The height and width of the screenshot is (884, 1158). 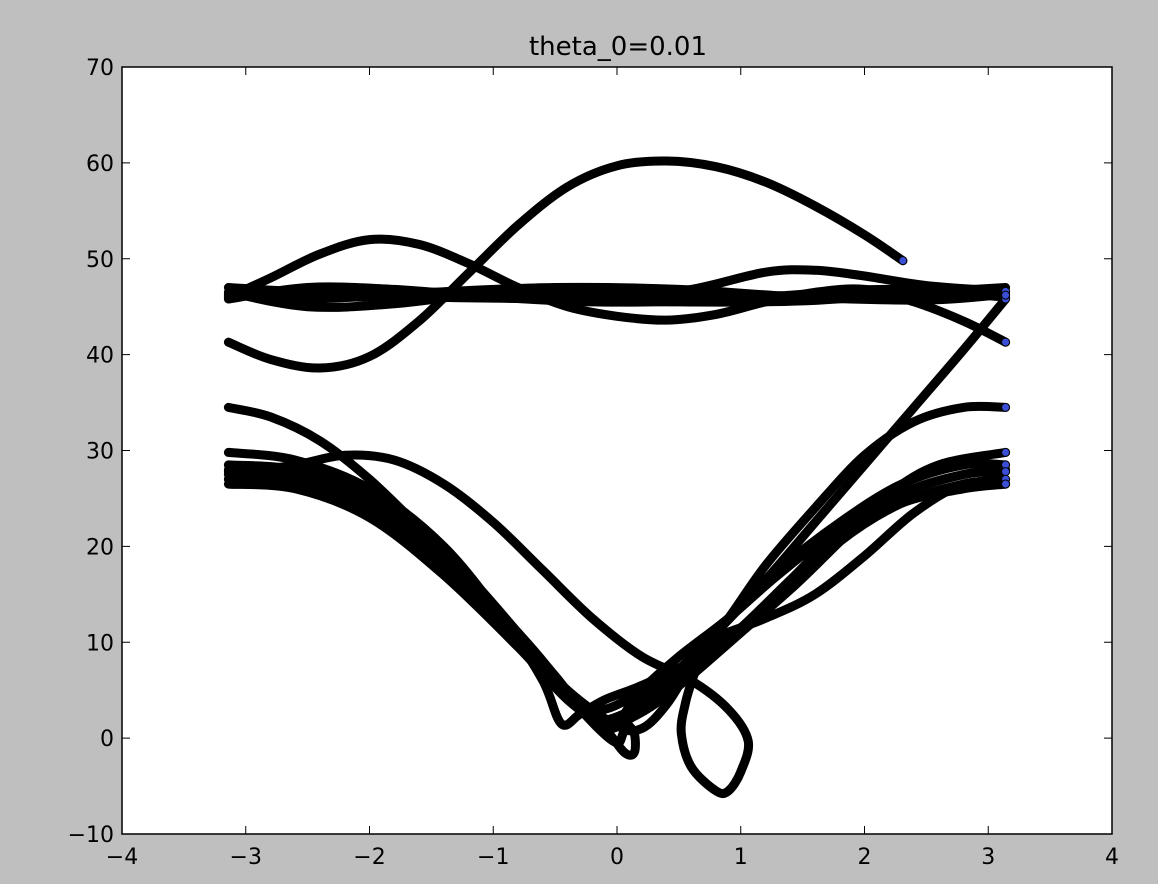 I want to click on x-tick-label: −4, so click(x=122, y=857).